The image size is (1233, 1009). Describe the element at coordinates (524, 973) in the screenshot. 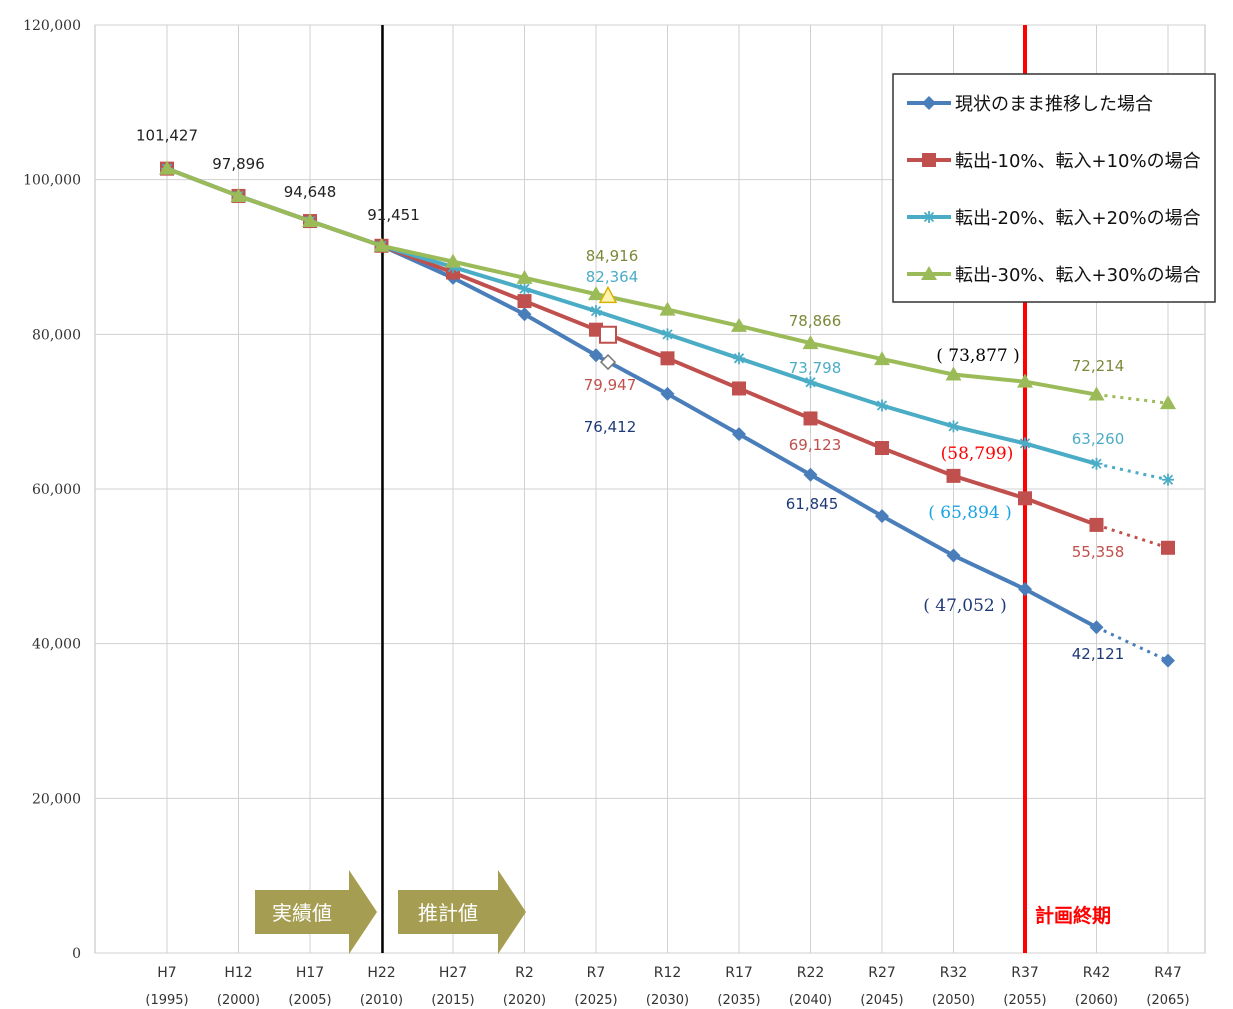

I see `x-tick-era: R2` at that location.